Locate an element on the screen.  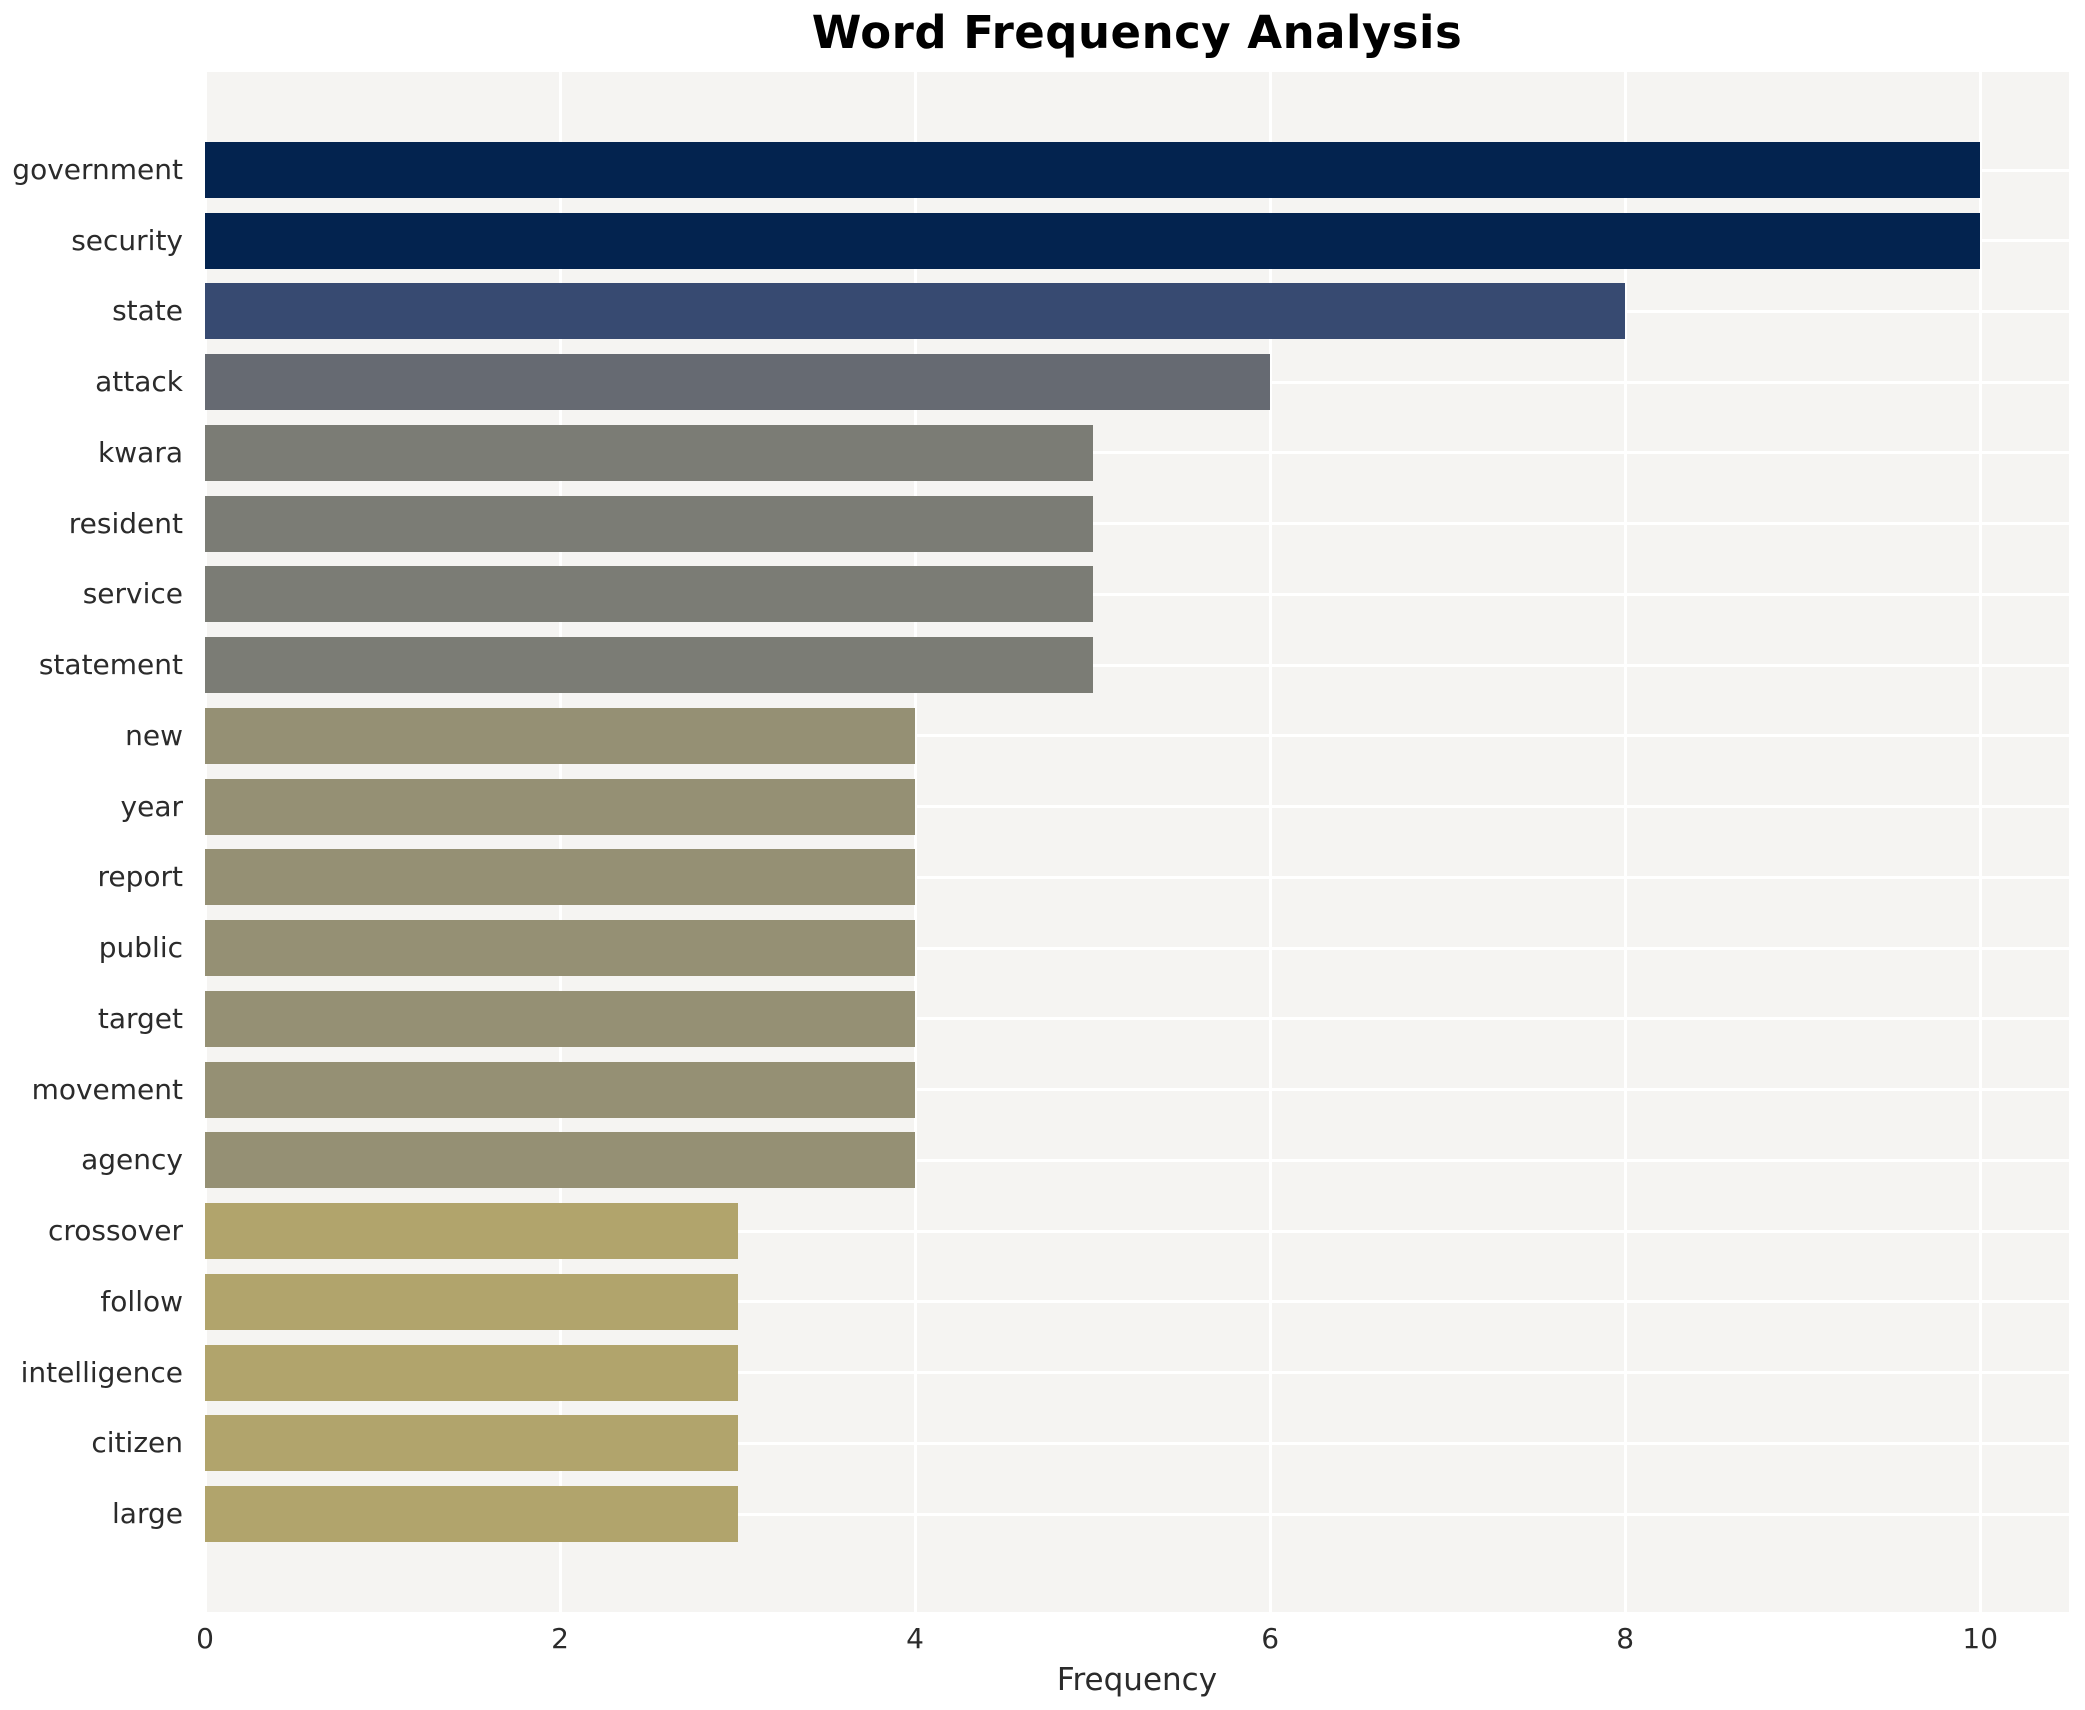
gridline-horizontal-new is located at coordinates (1137, 736).